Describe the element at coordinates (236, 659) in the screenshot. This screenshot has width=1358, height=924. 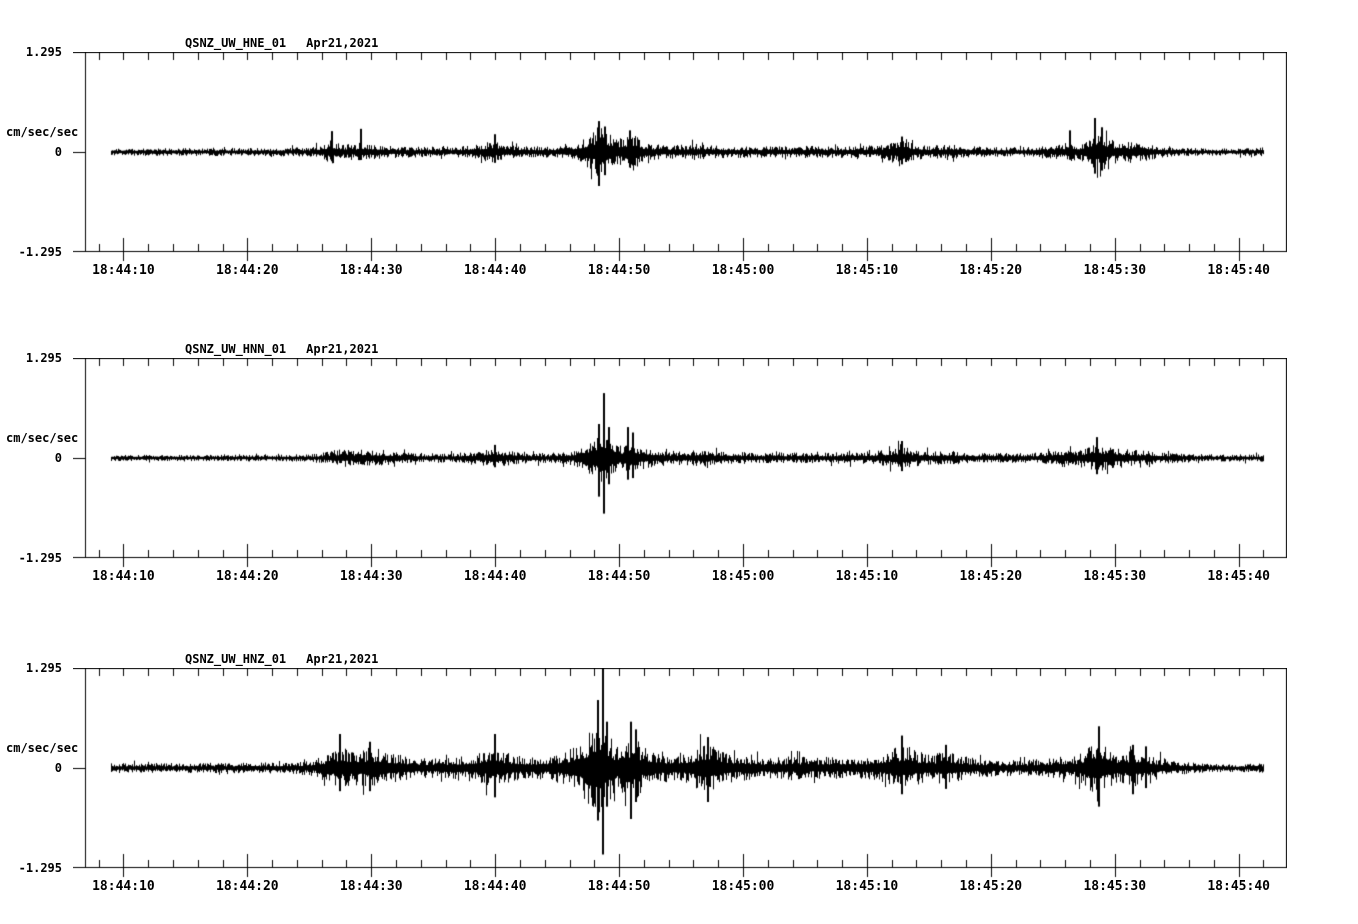
I see `station-channel-label: QSNZ_UW_HNZ_01` at that location.